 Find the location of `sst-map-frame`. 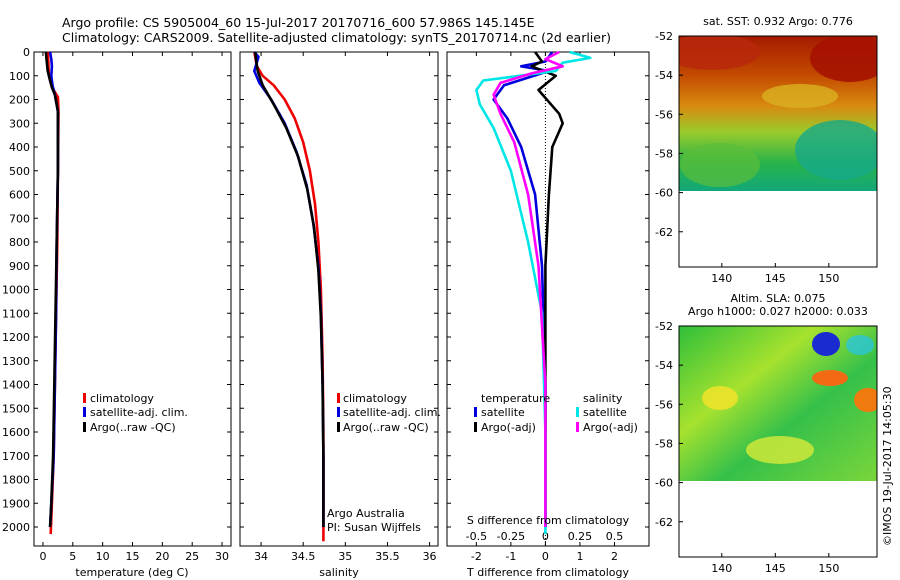

sst-map-frame is located at coordinates (778, 151).